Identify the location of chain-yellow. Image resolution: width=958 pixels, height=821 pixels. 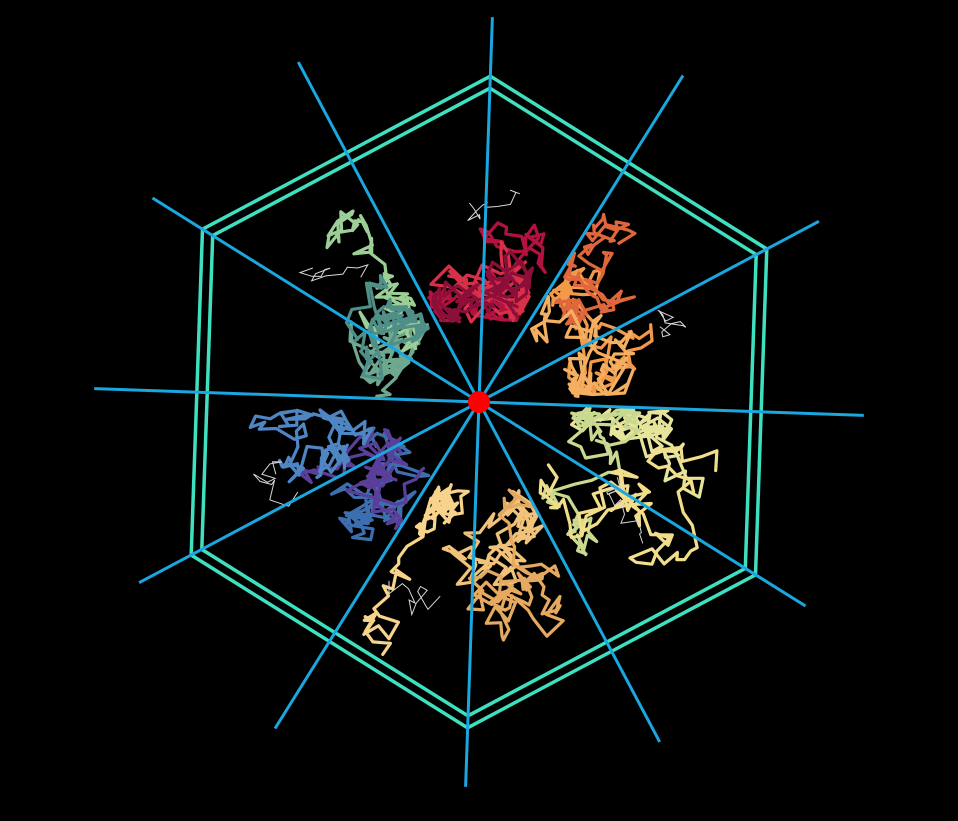
(628, 486).